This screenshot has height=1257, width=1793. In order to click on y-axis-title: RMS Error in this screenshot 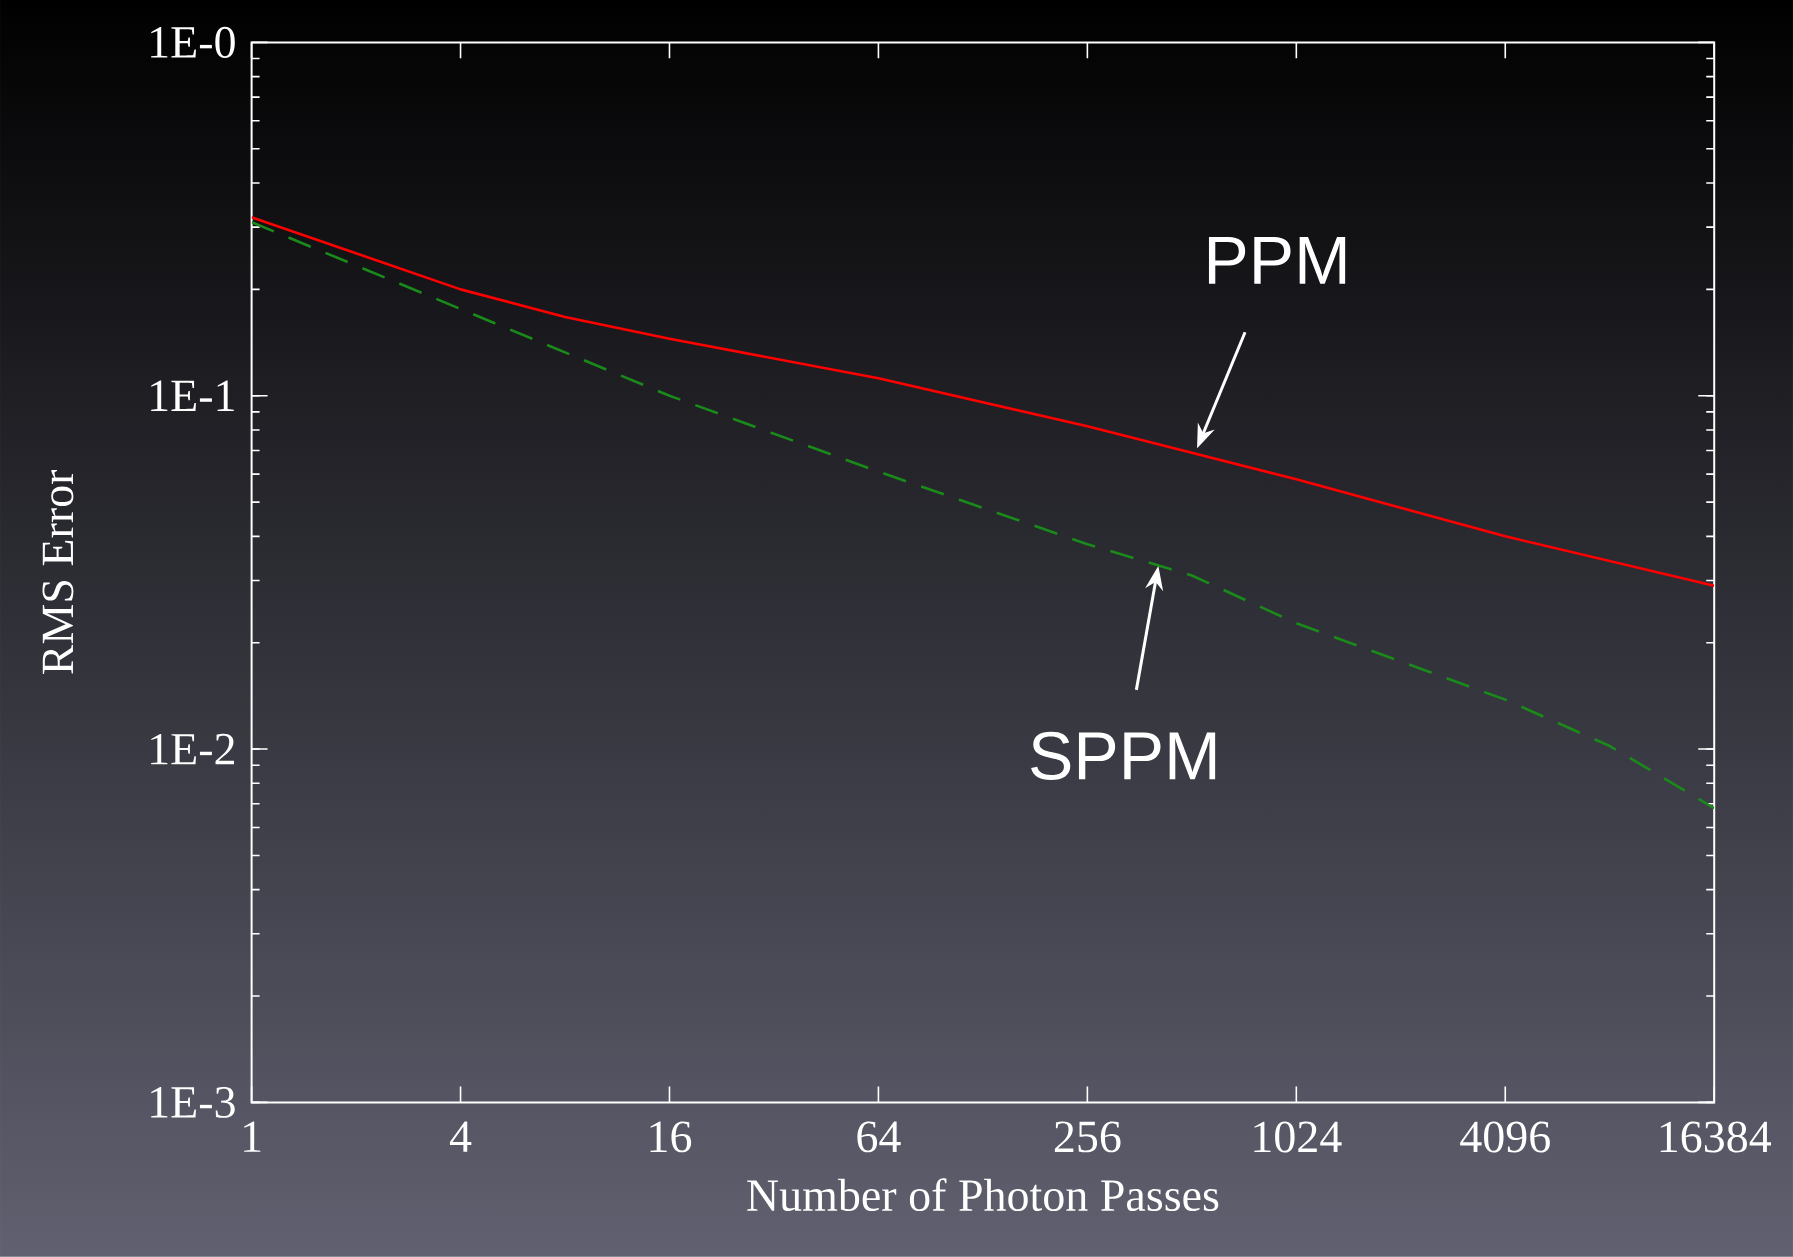, I will do `click(58, 571)`.